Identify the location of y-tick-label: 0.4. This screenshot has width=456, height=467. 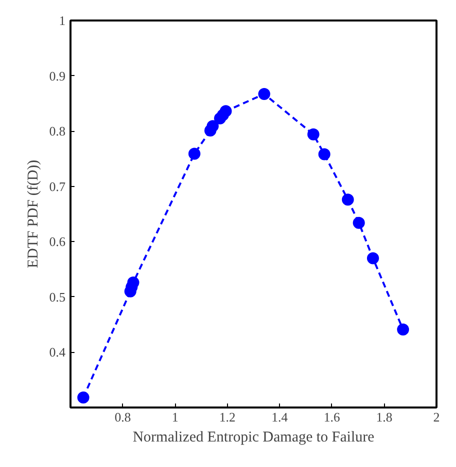
(57, 352).